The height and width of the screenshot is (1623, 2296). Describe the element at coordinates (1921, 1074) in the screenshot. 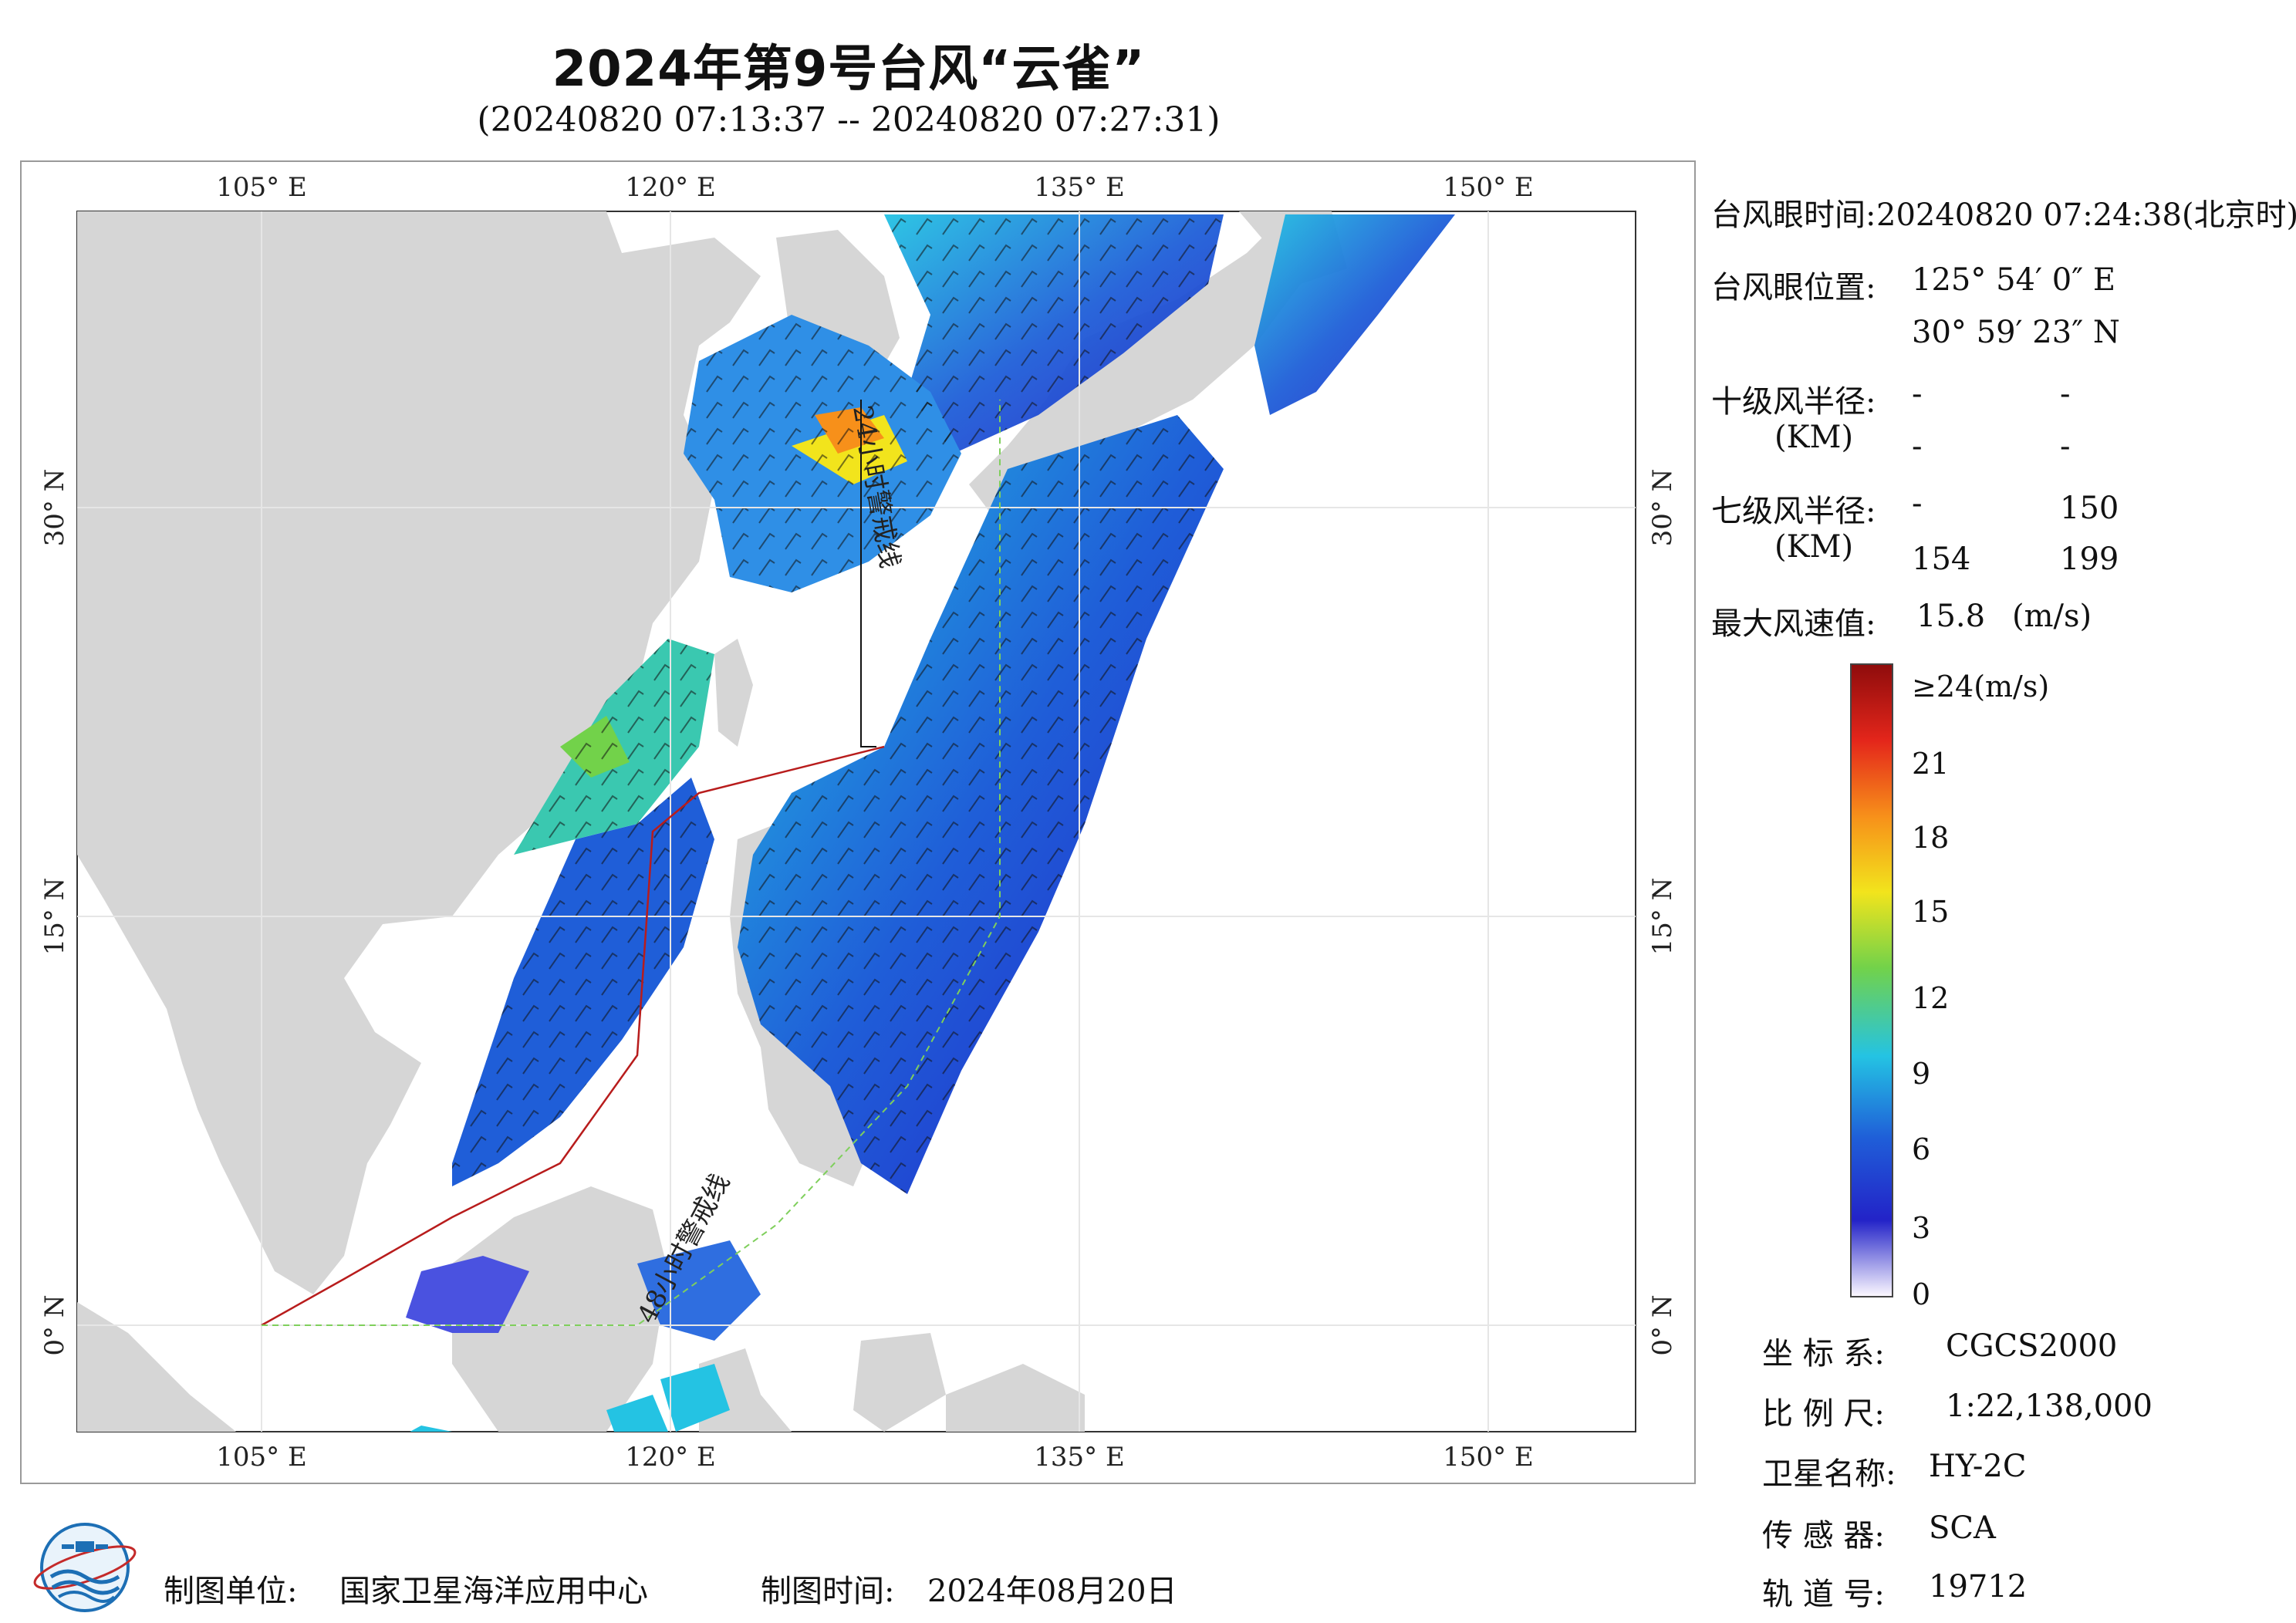

I see `colorbar-tick-9: 9` at that location.